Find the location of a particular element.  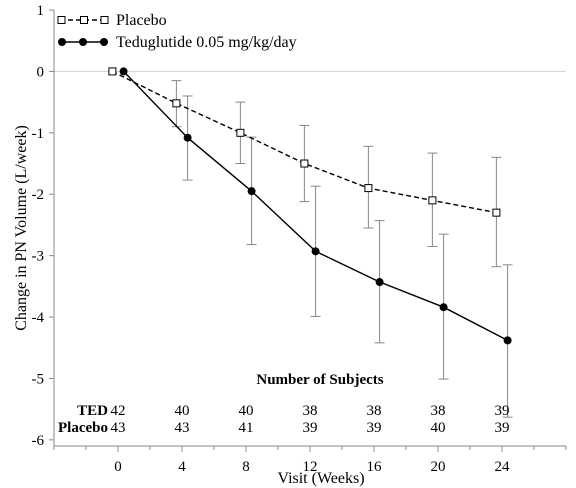

x-tick-label: 24 is located at coordinates (503, 467).